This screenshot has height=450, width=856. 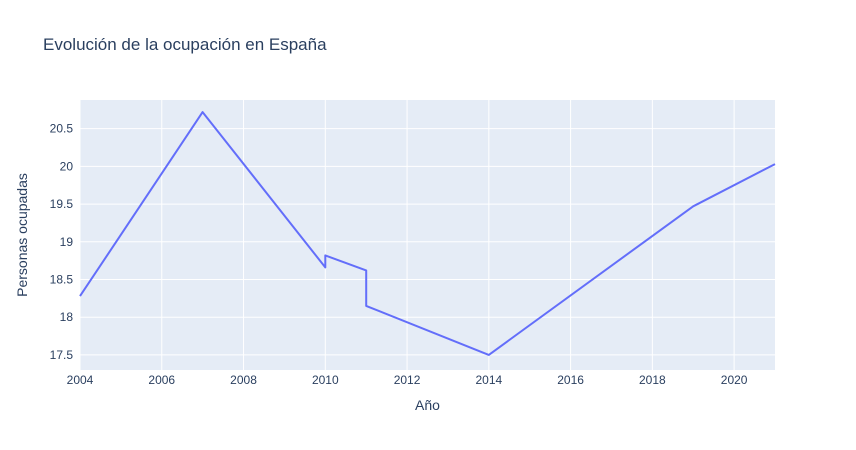 I want to click on y-tick-label: 19, so click(x=67, y=242).